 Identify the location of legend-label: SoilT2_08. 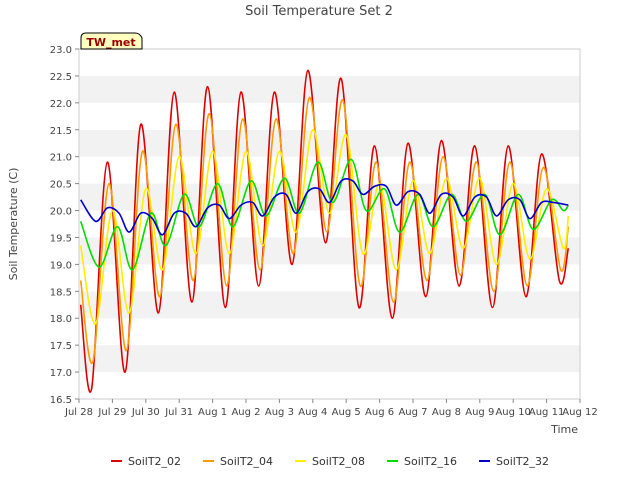
(338, 461).